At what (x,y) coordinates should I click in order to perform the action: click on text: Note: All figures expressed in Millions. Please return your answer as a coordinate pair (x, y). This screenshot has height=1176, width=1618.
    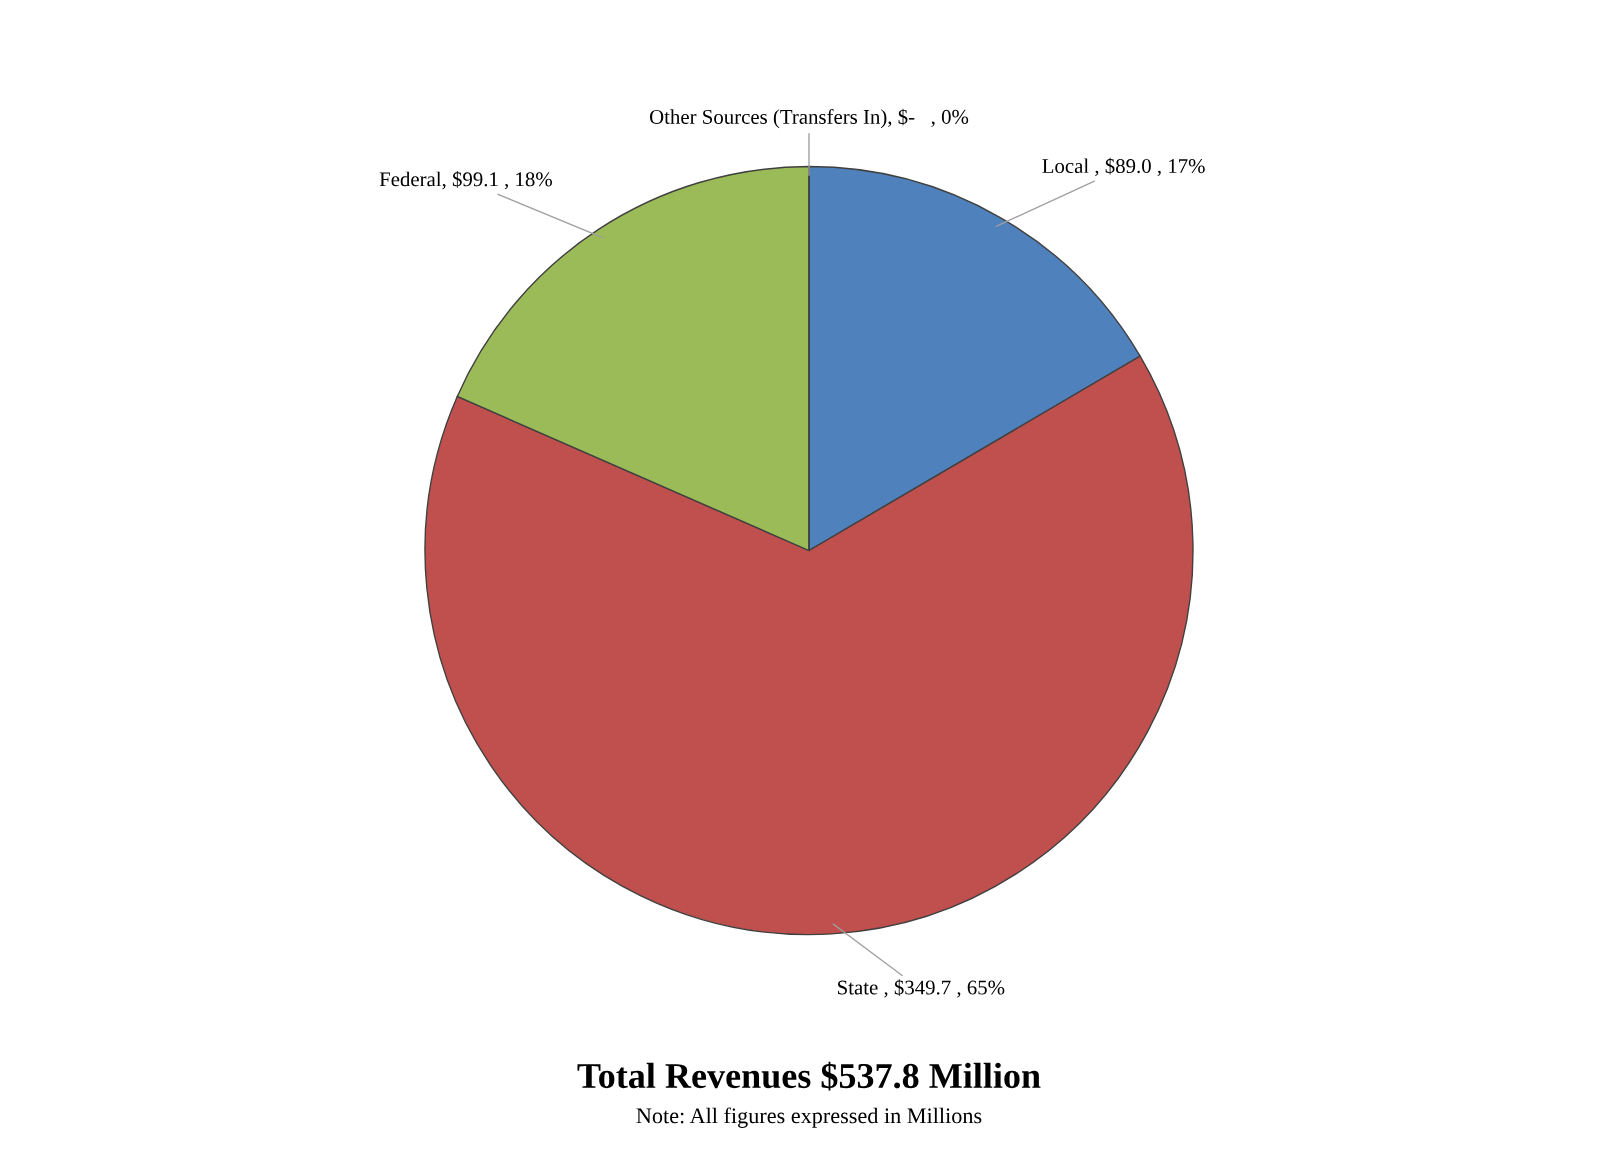
    Looking at the image, I should click on (809, 1117).